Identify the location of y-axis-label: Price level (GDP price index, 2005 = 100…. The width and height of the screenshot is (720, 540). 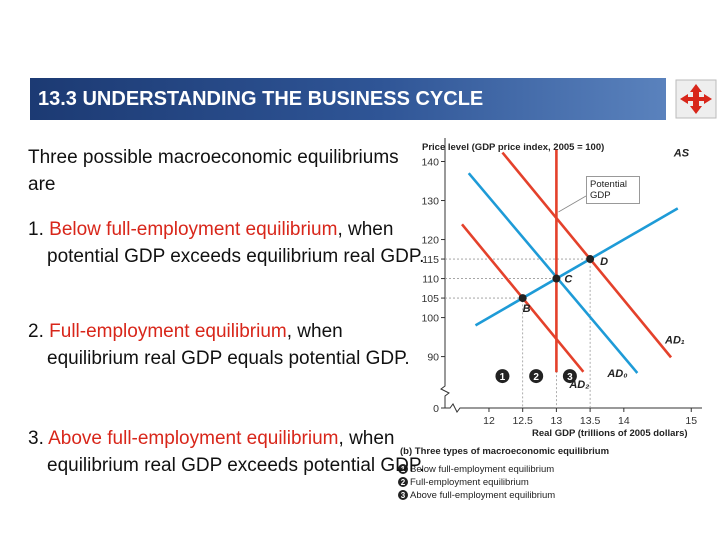
(513, 147).